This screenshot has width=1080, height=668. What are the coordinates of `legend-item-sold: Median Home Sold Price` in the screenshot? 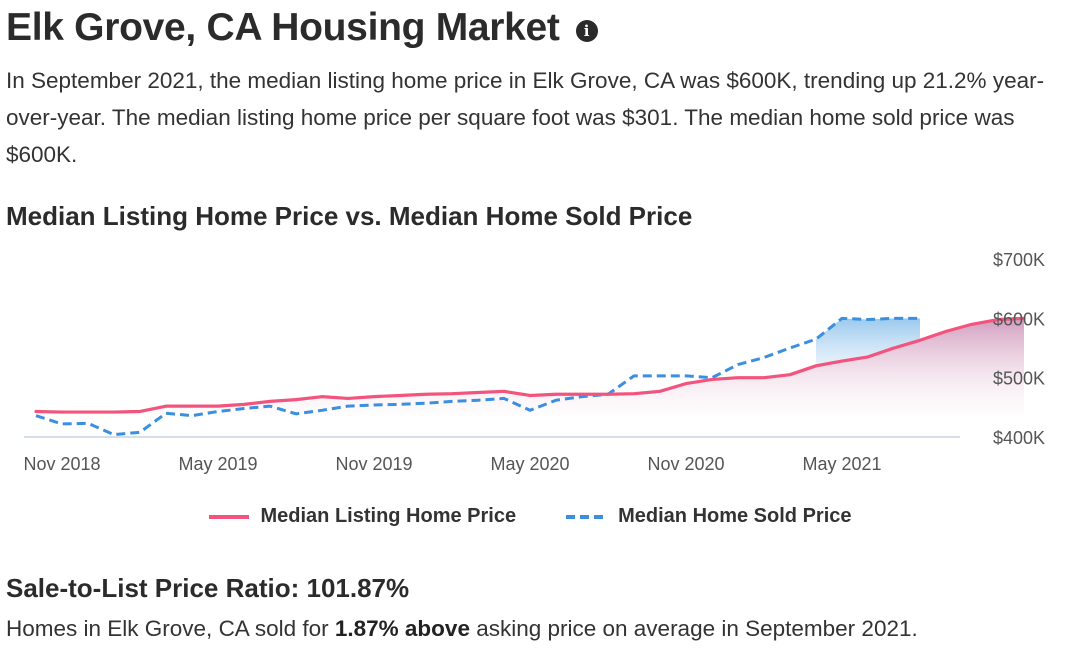 It's located at (709, 516).